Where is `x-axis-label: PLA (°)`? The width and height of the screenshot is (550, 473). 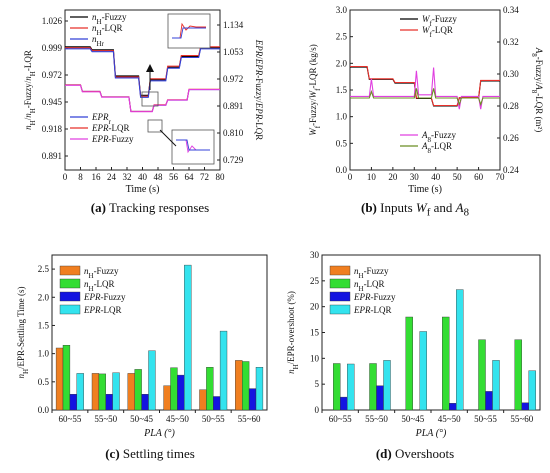
x-axis-label: PLA (°) is located at coordinates (431, 433).